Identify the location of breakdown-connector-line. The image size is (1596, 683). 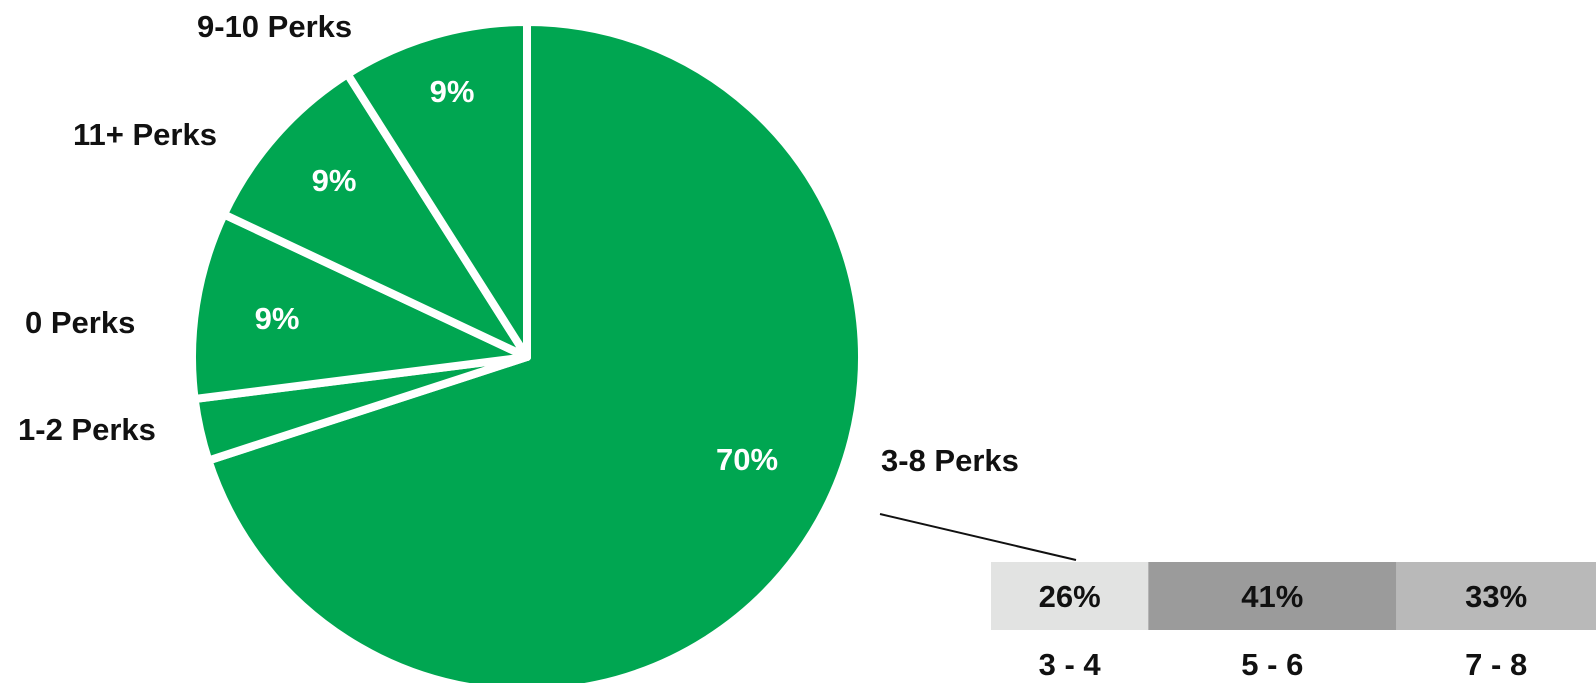
(978, 537).